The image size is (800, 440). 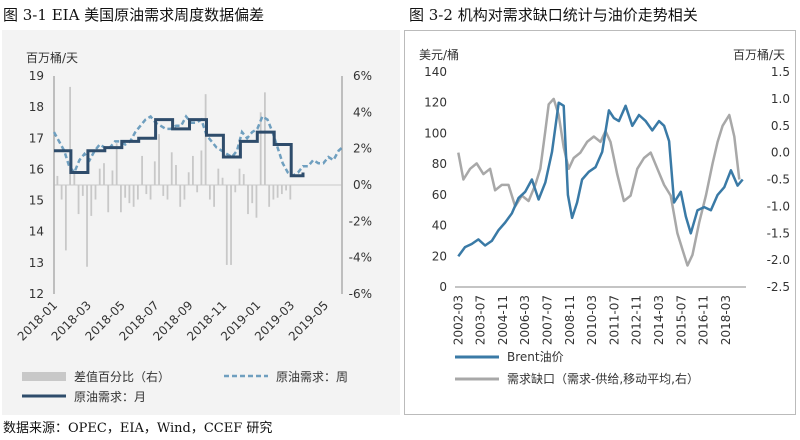 What do you see at coordinates (570, 320) in the screenshot?
I see `x-tick-label: 2008-11` at bounding box center [570, 320].